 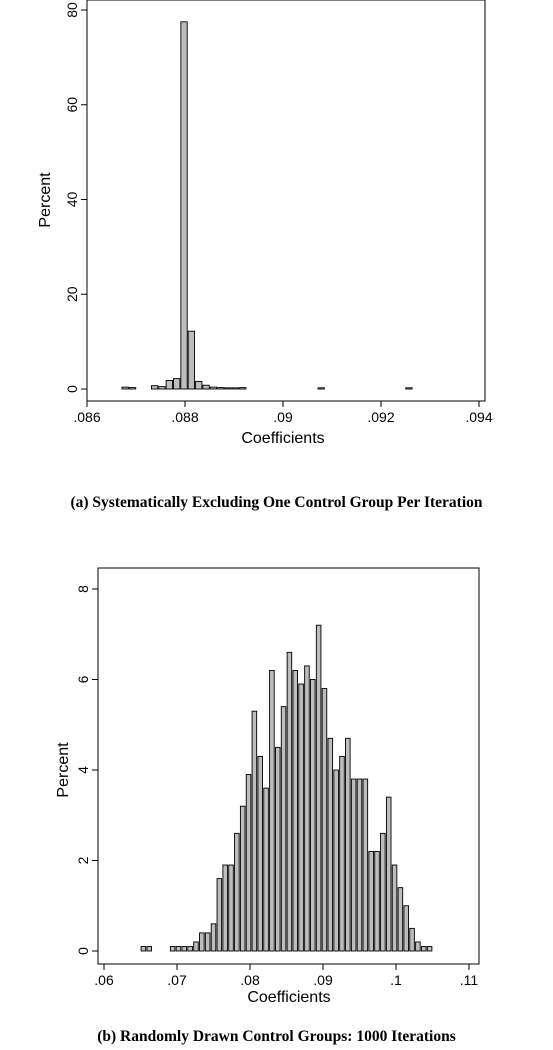 I want to click on panel-a-x-tick-label: .09, so click(x=283, y=417).